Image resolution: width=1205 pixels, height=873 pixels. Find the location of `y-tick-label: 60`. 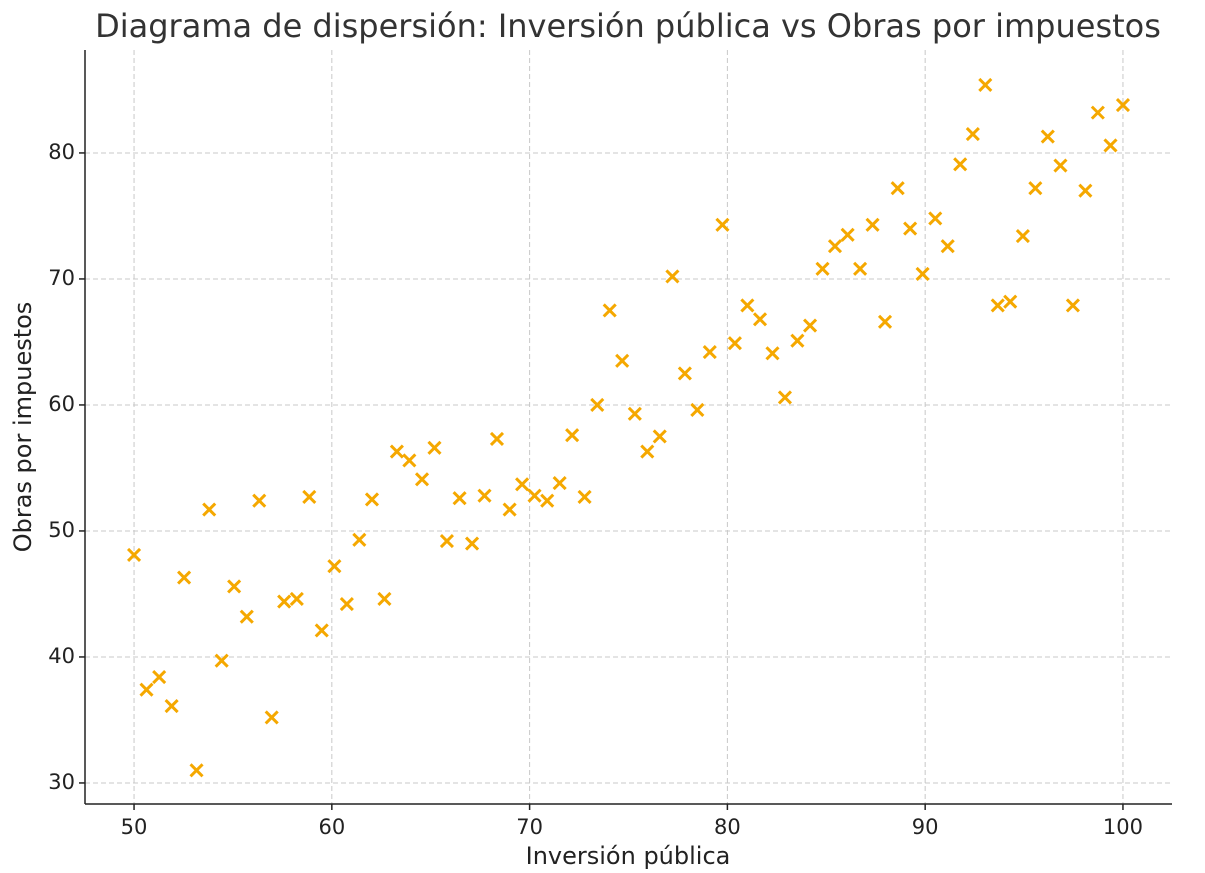

y-tick-label: 60 is located at coordinates (61, 404).